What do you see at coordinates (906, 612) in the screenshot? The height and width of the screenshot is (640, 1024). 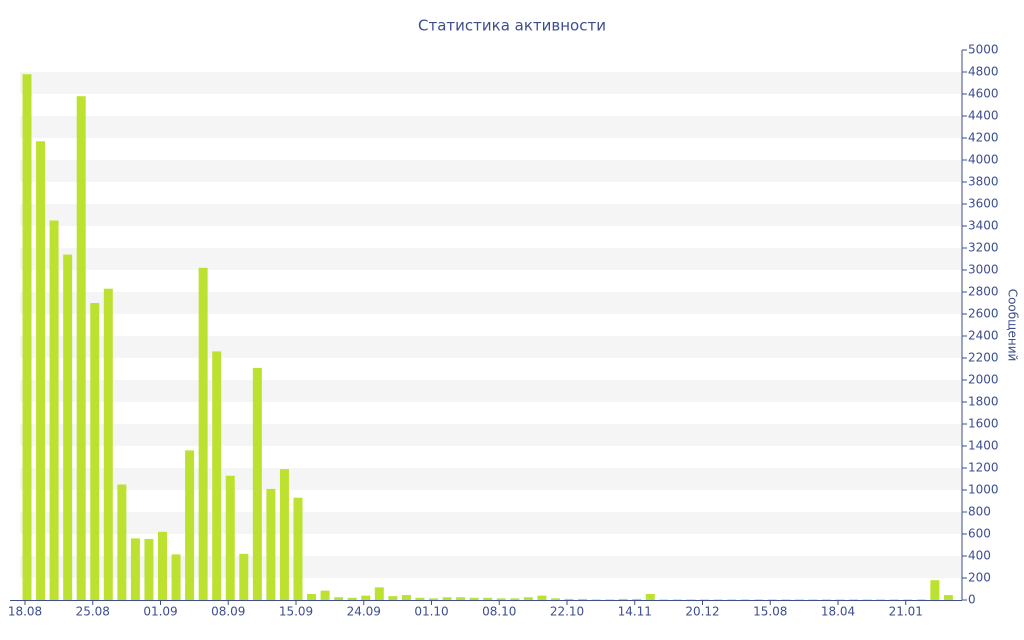 I see `x-tick-label: 21.01` at bounding box center [906, 612].